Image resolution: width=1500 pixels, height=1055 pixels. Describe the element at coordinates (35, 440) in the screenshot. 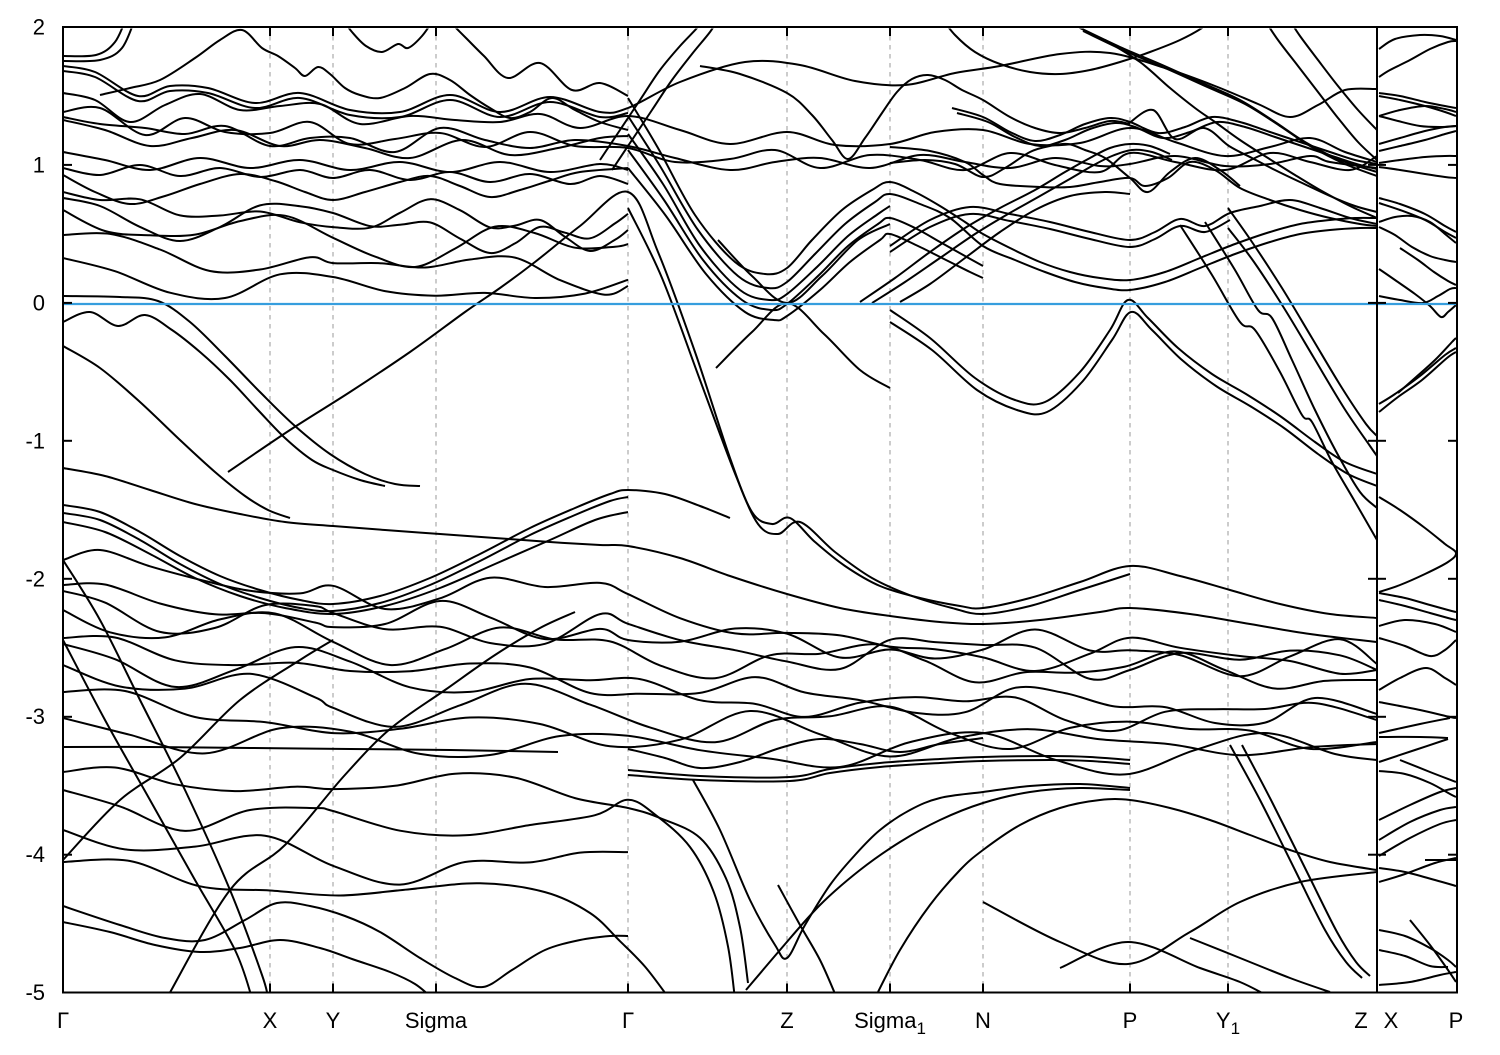

I see `svg-text: -1` at that location.